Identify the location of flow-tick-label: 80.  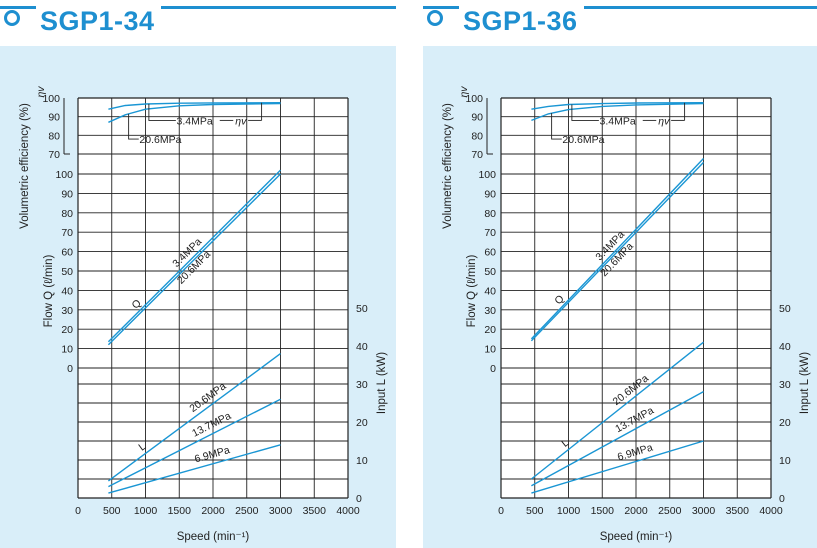
(67, 214).